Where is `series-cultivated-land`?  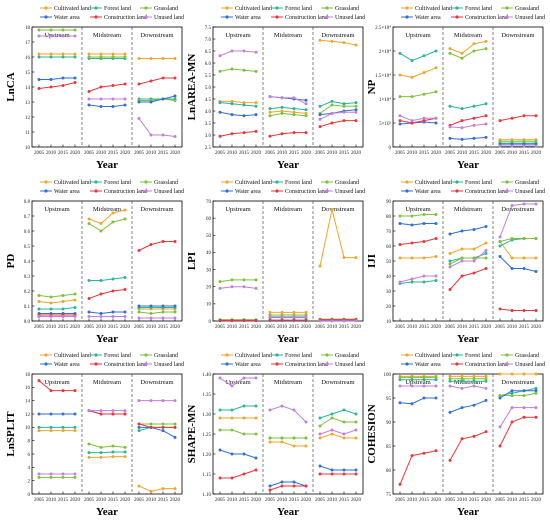 series-cultivated-land is located at coordinates (468, 250).